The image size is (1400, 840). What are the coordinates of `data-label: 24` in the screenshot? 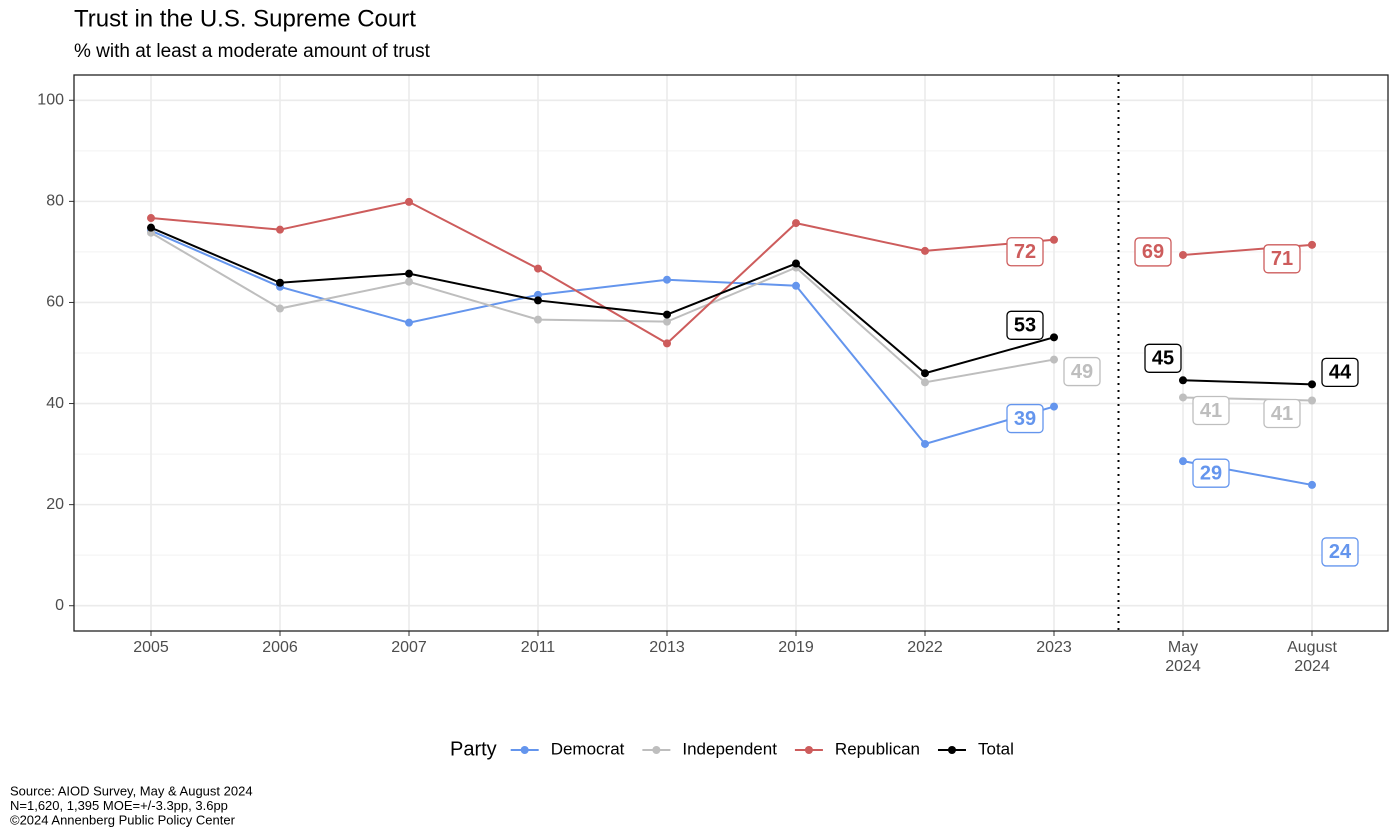 It's located at (1340, 552).